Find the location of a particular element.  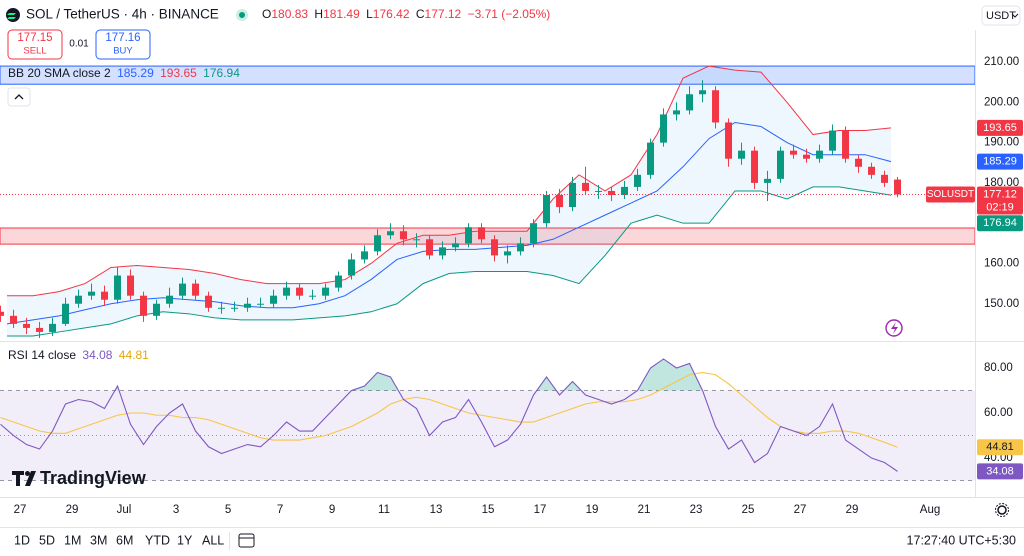

x-tick-label: 13 is located at coordinates (436, 510).